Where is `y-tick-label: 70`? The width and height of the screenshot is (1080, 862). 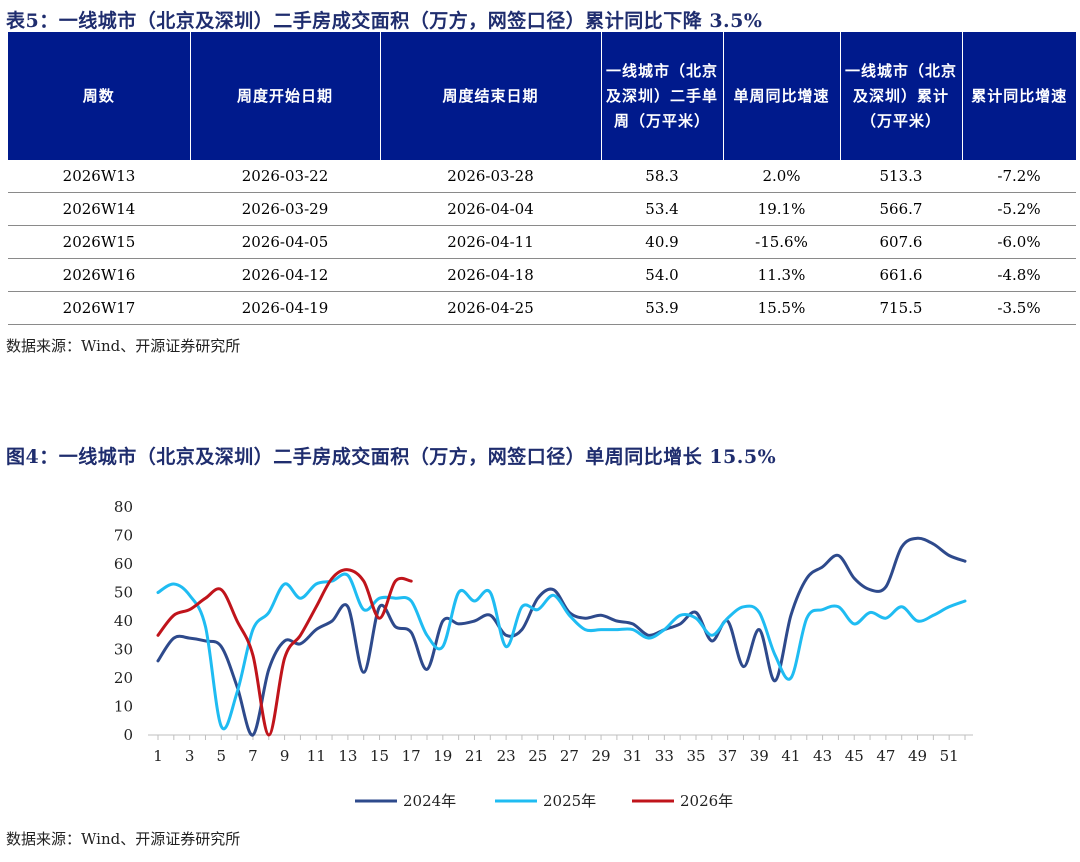 y-tick-label: 70 is located at coordinates (123, 536).